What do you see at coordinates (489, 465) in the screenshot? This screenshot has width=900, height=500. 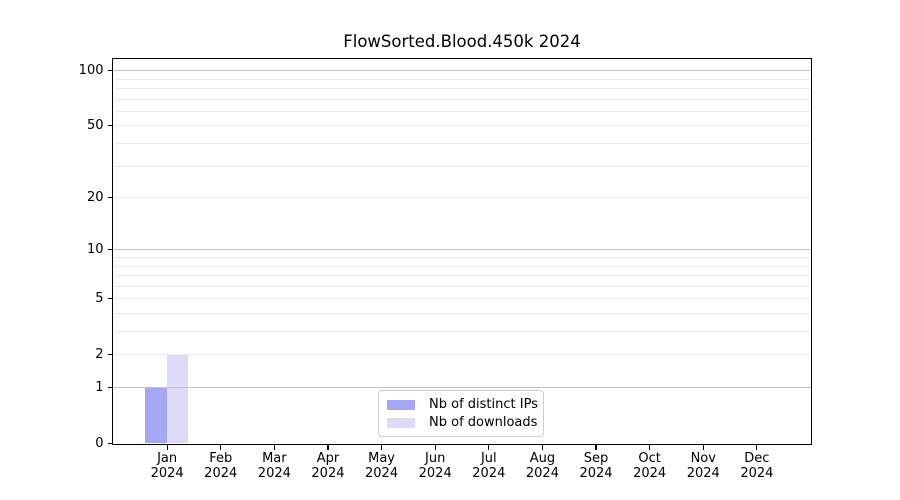 I see `x-tick-label-jul: Jul 2024` at bounding box center [489, 465].